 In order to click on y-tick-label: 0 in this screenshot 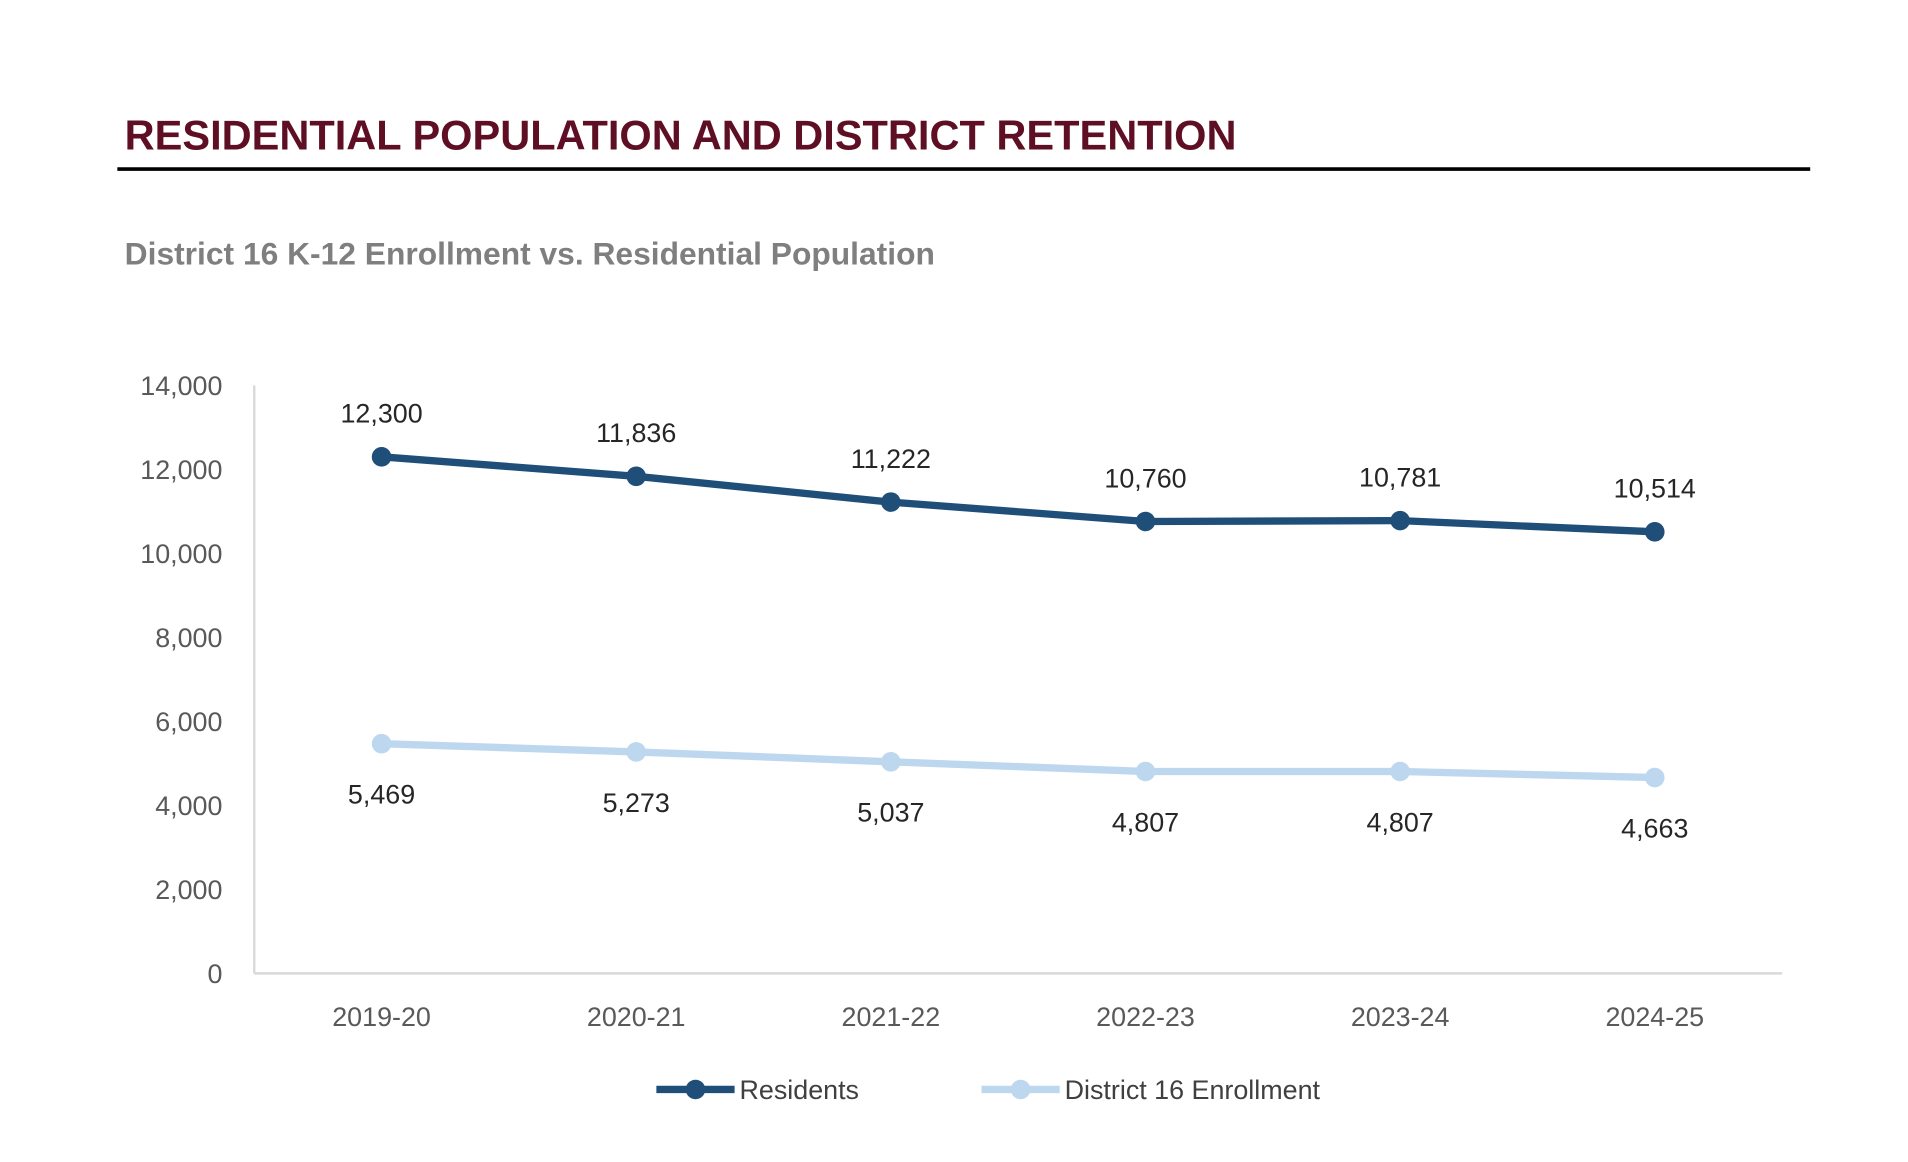, I will do `click(215, 974)`.